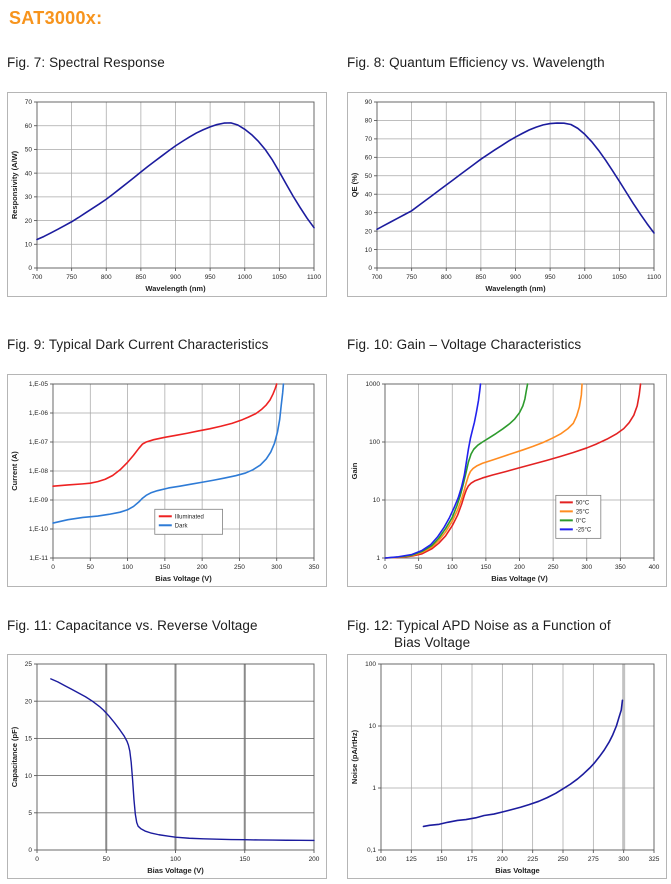 Image resolution: width=671 pixels, height=884 pixels. I want to click on svg-text: 25, so click(29, 664).